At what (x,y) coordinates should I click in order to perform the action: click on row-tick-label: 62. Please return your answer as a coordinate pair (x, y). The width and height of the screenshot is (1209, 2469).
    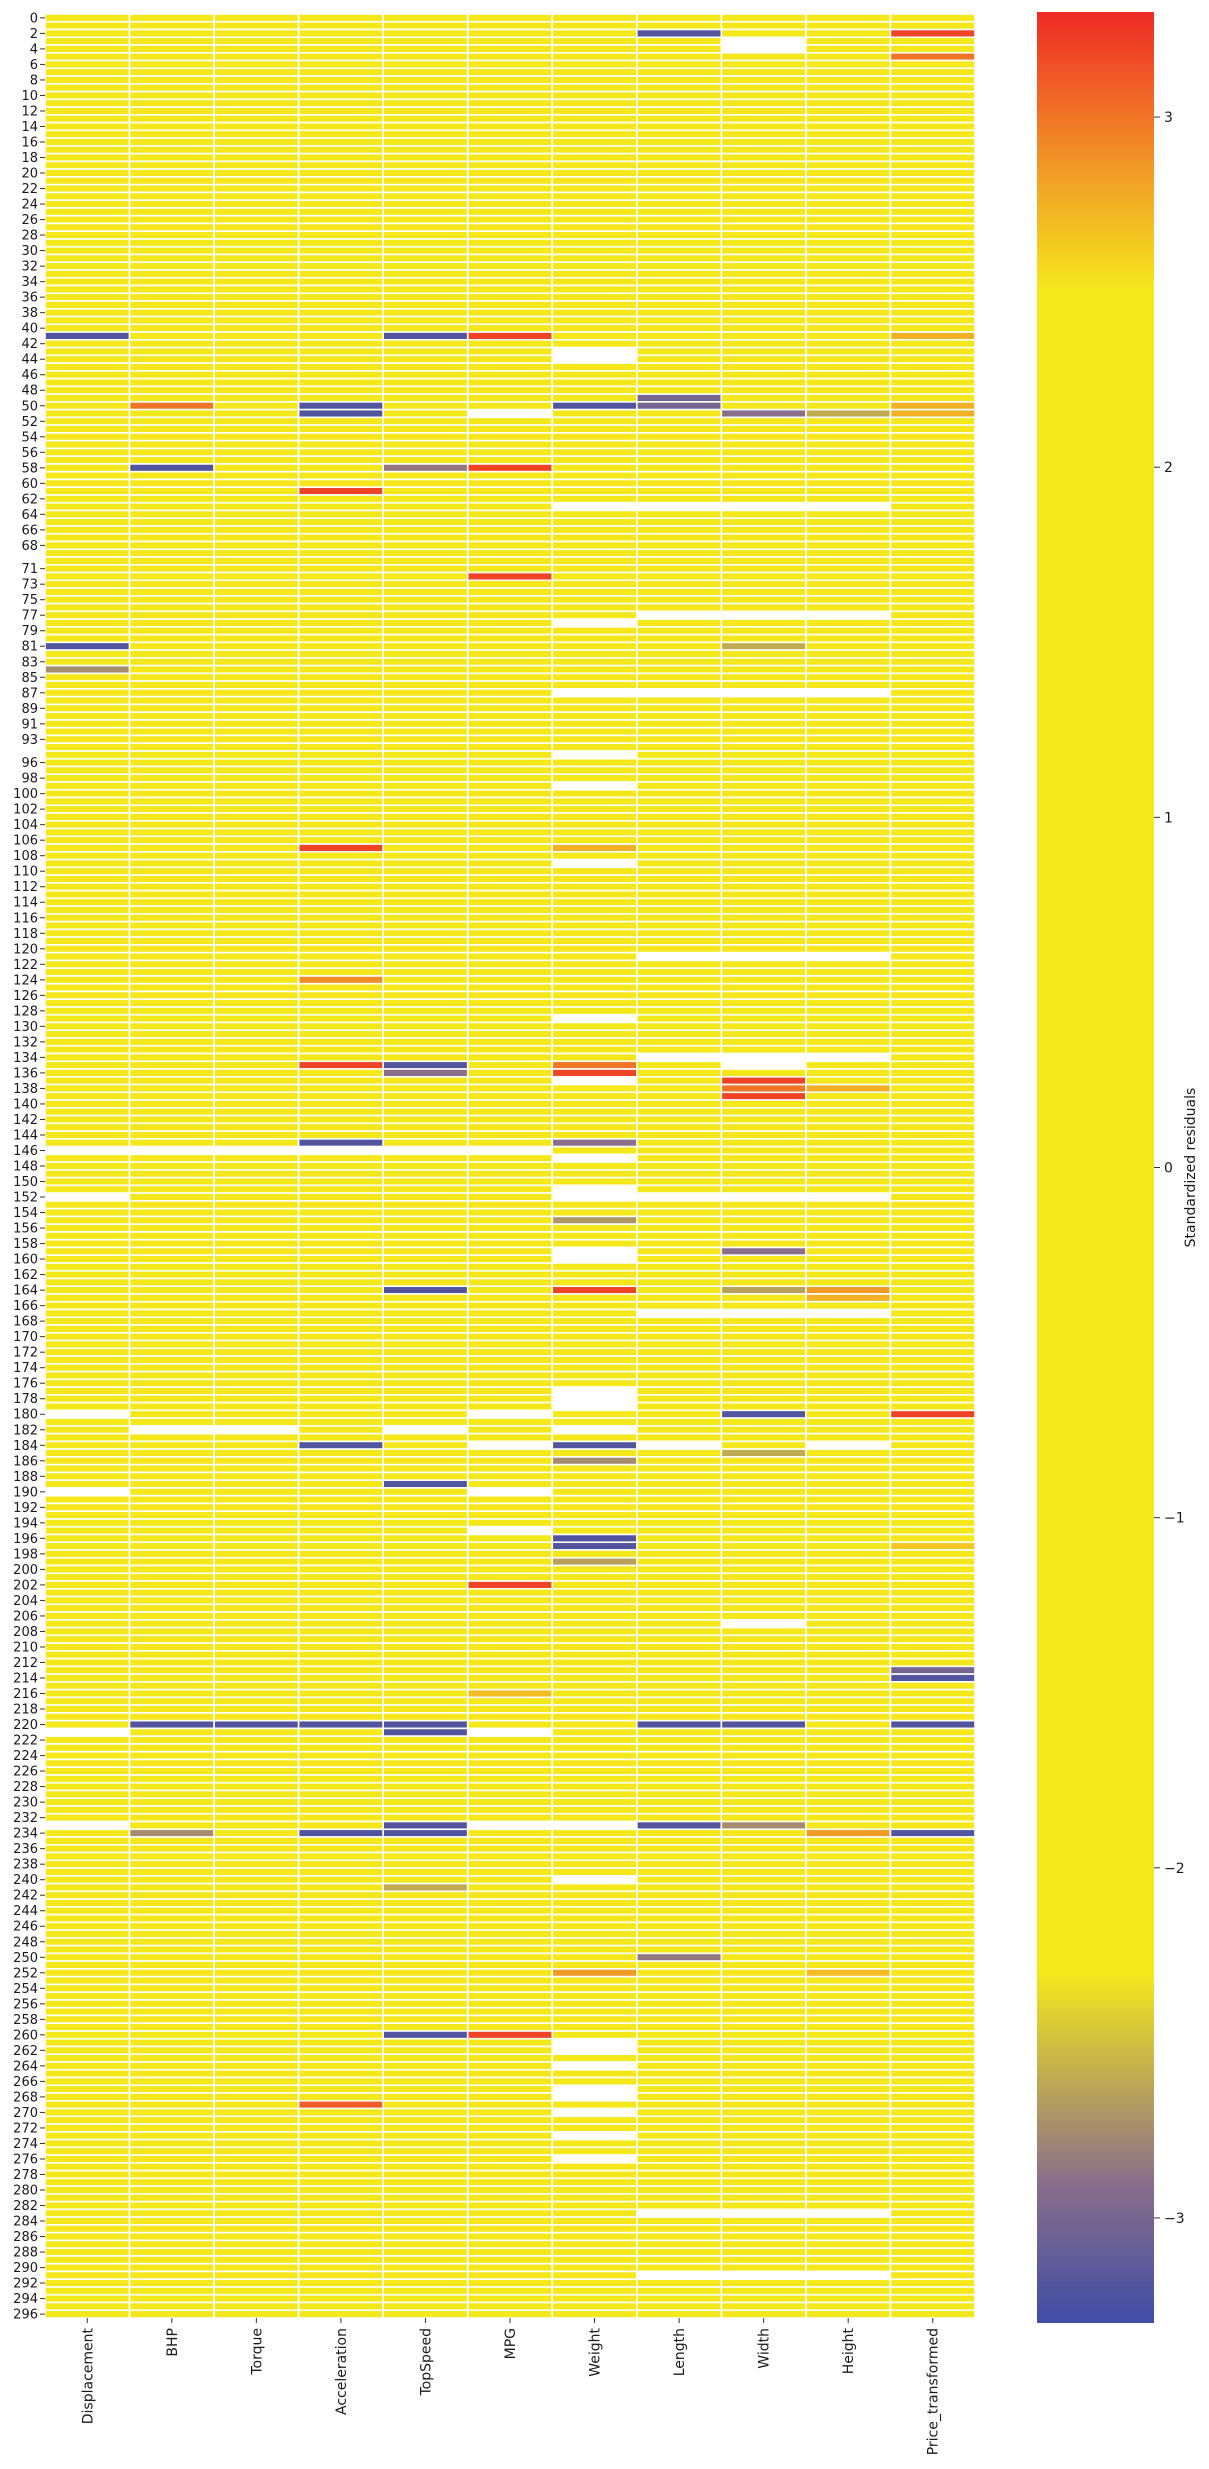
    Looking at the image, I should click on (29, 499).